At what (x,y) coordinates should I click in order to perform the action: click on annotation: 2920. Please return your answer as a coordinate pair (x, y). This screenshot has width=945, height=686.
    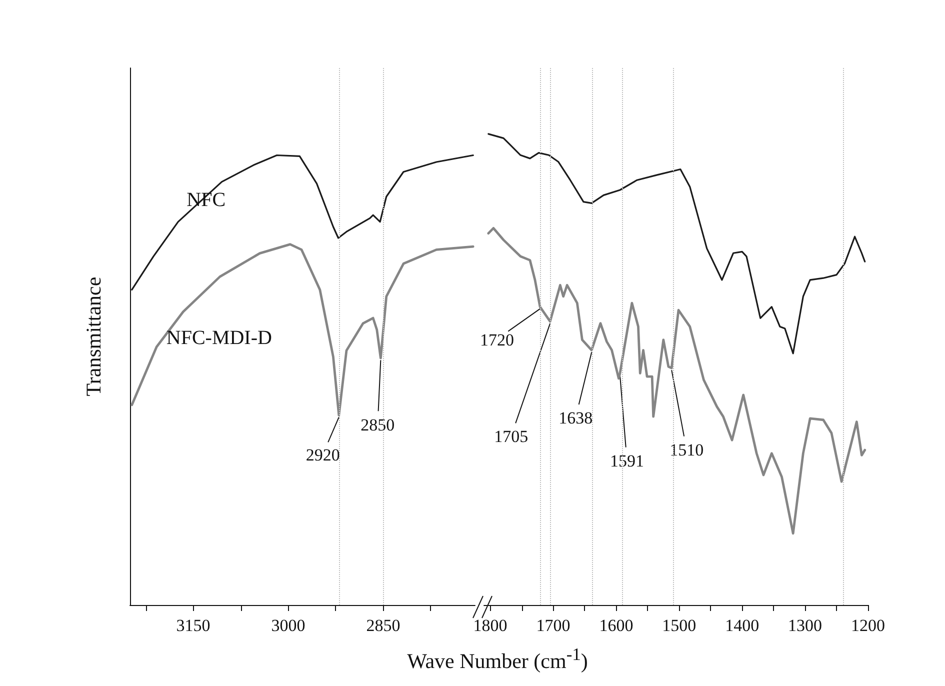
    Looking at the image, I should click on (323, 455).